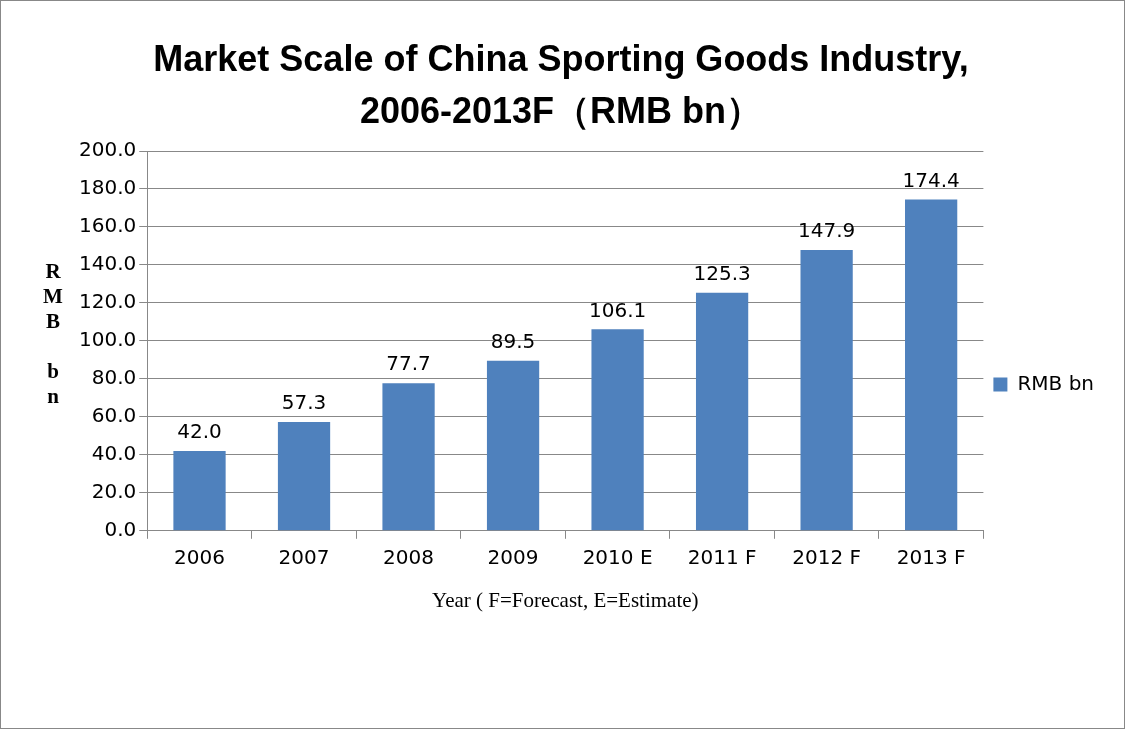 The image size is (1125, 729). Describe the element at coordinates (53, 333) in the screenshot. I see `text: RMB bn` at that location.